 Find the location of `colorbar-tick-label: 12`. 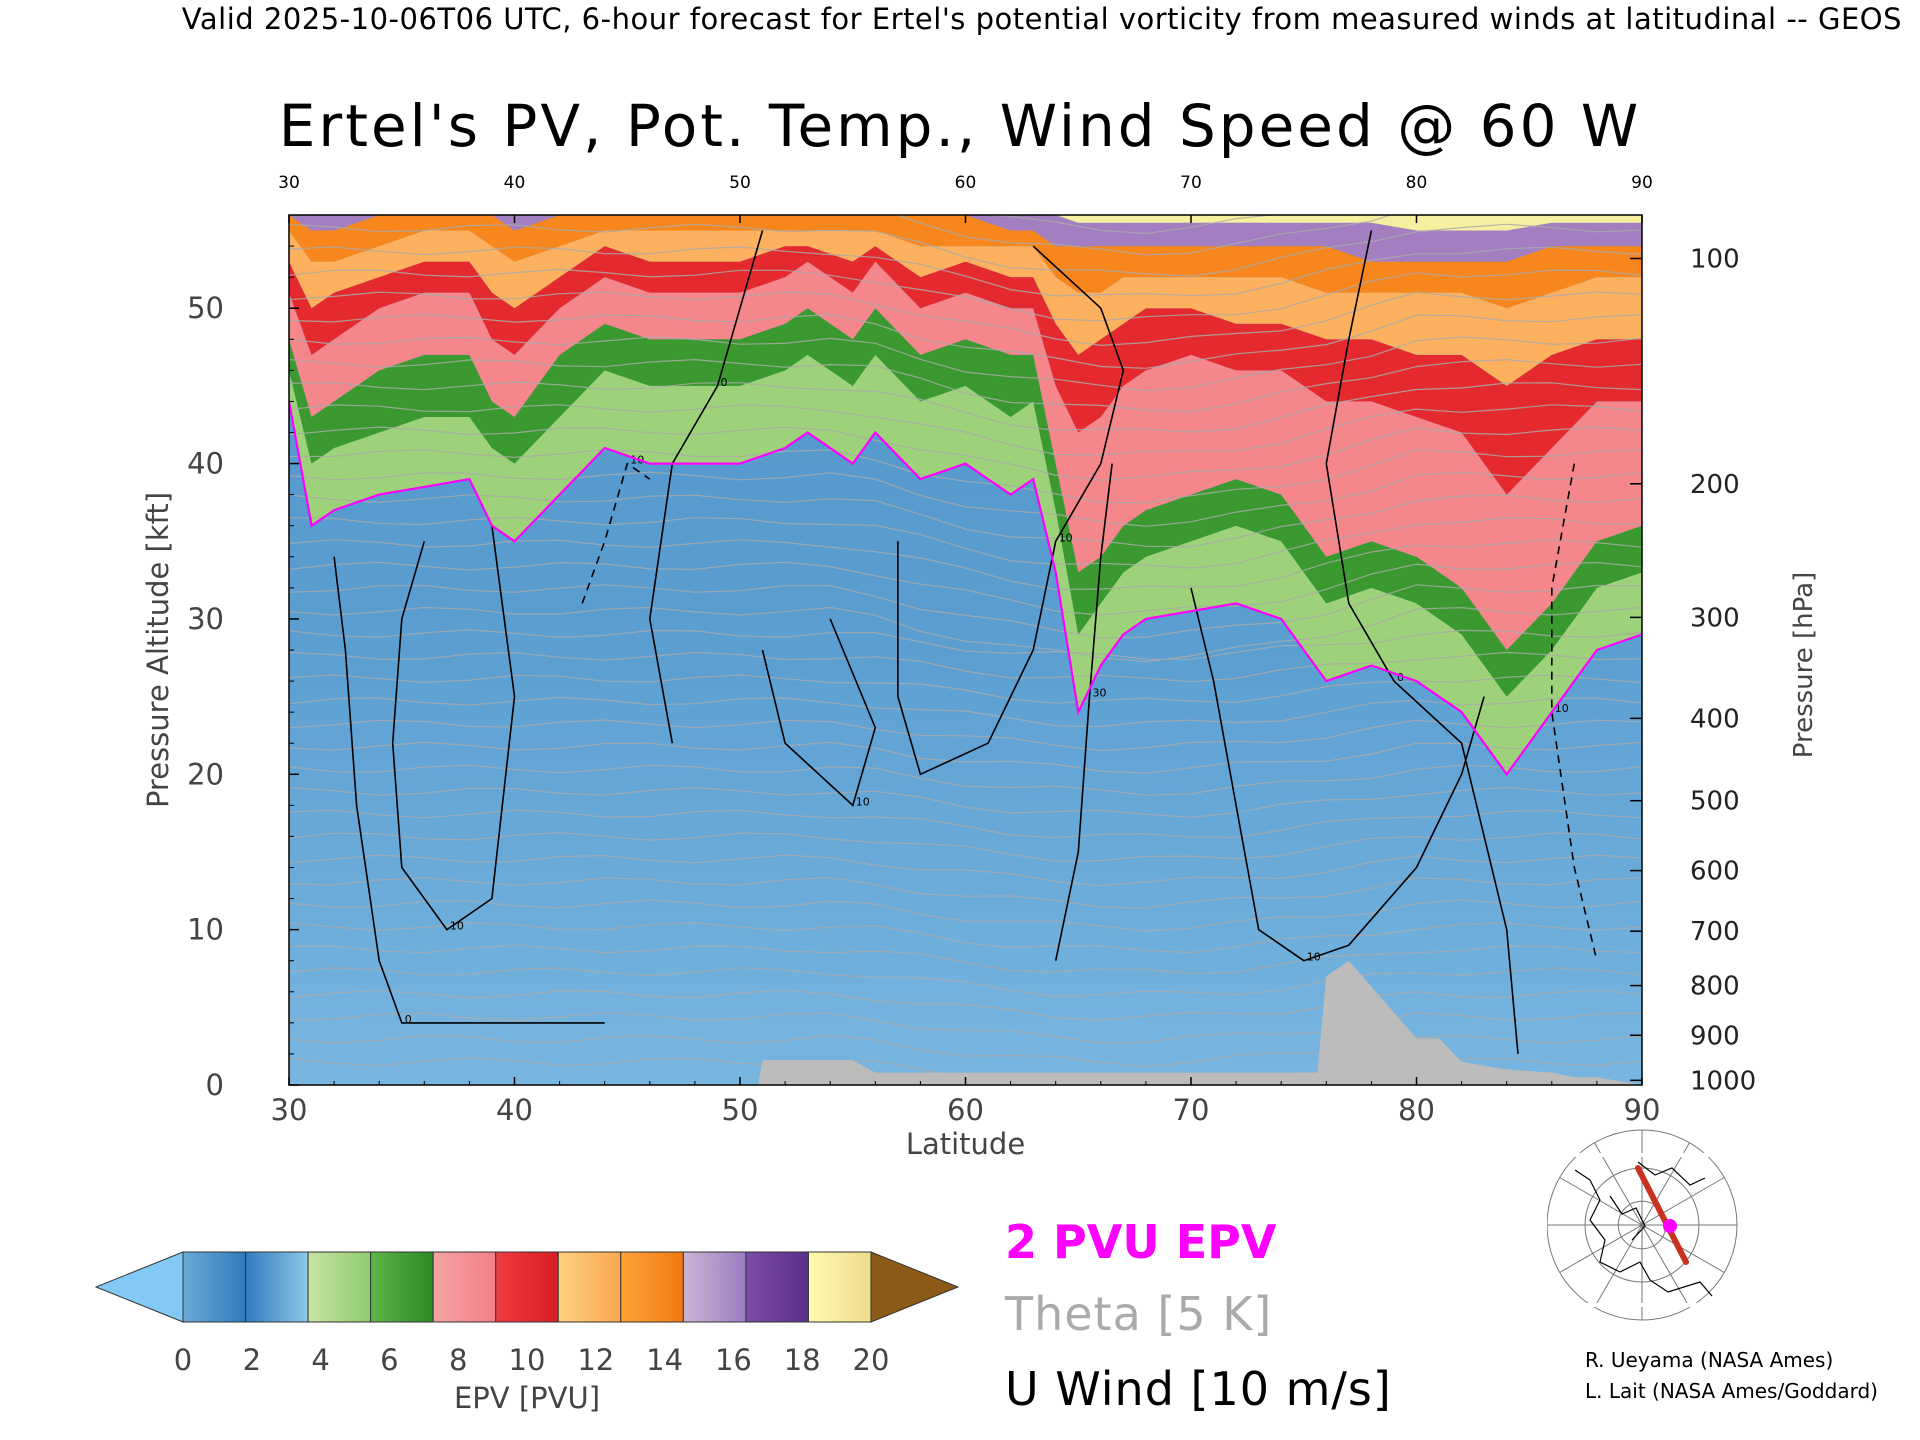

colorbar-tick-label: 12 is located at coordinates (595, 1360).